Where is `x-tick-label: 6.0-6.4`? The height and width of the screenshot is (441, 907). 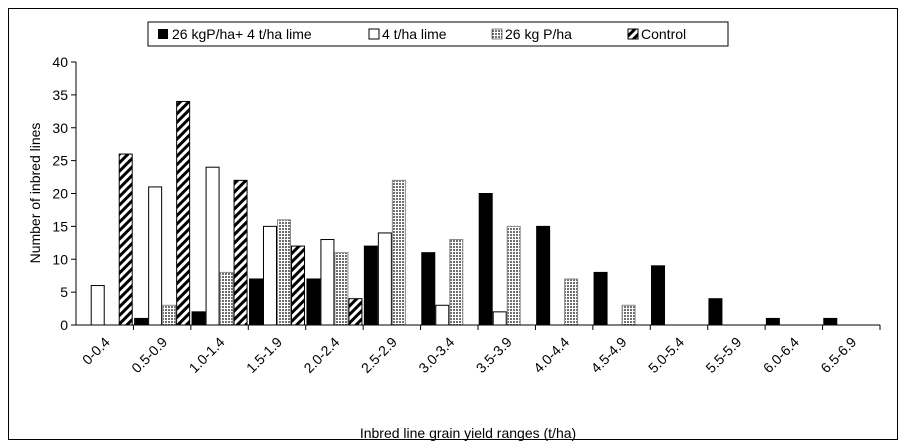
x-tick-label: 6.0-6.4 is located at coordinates (781, 355).